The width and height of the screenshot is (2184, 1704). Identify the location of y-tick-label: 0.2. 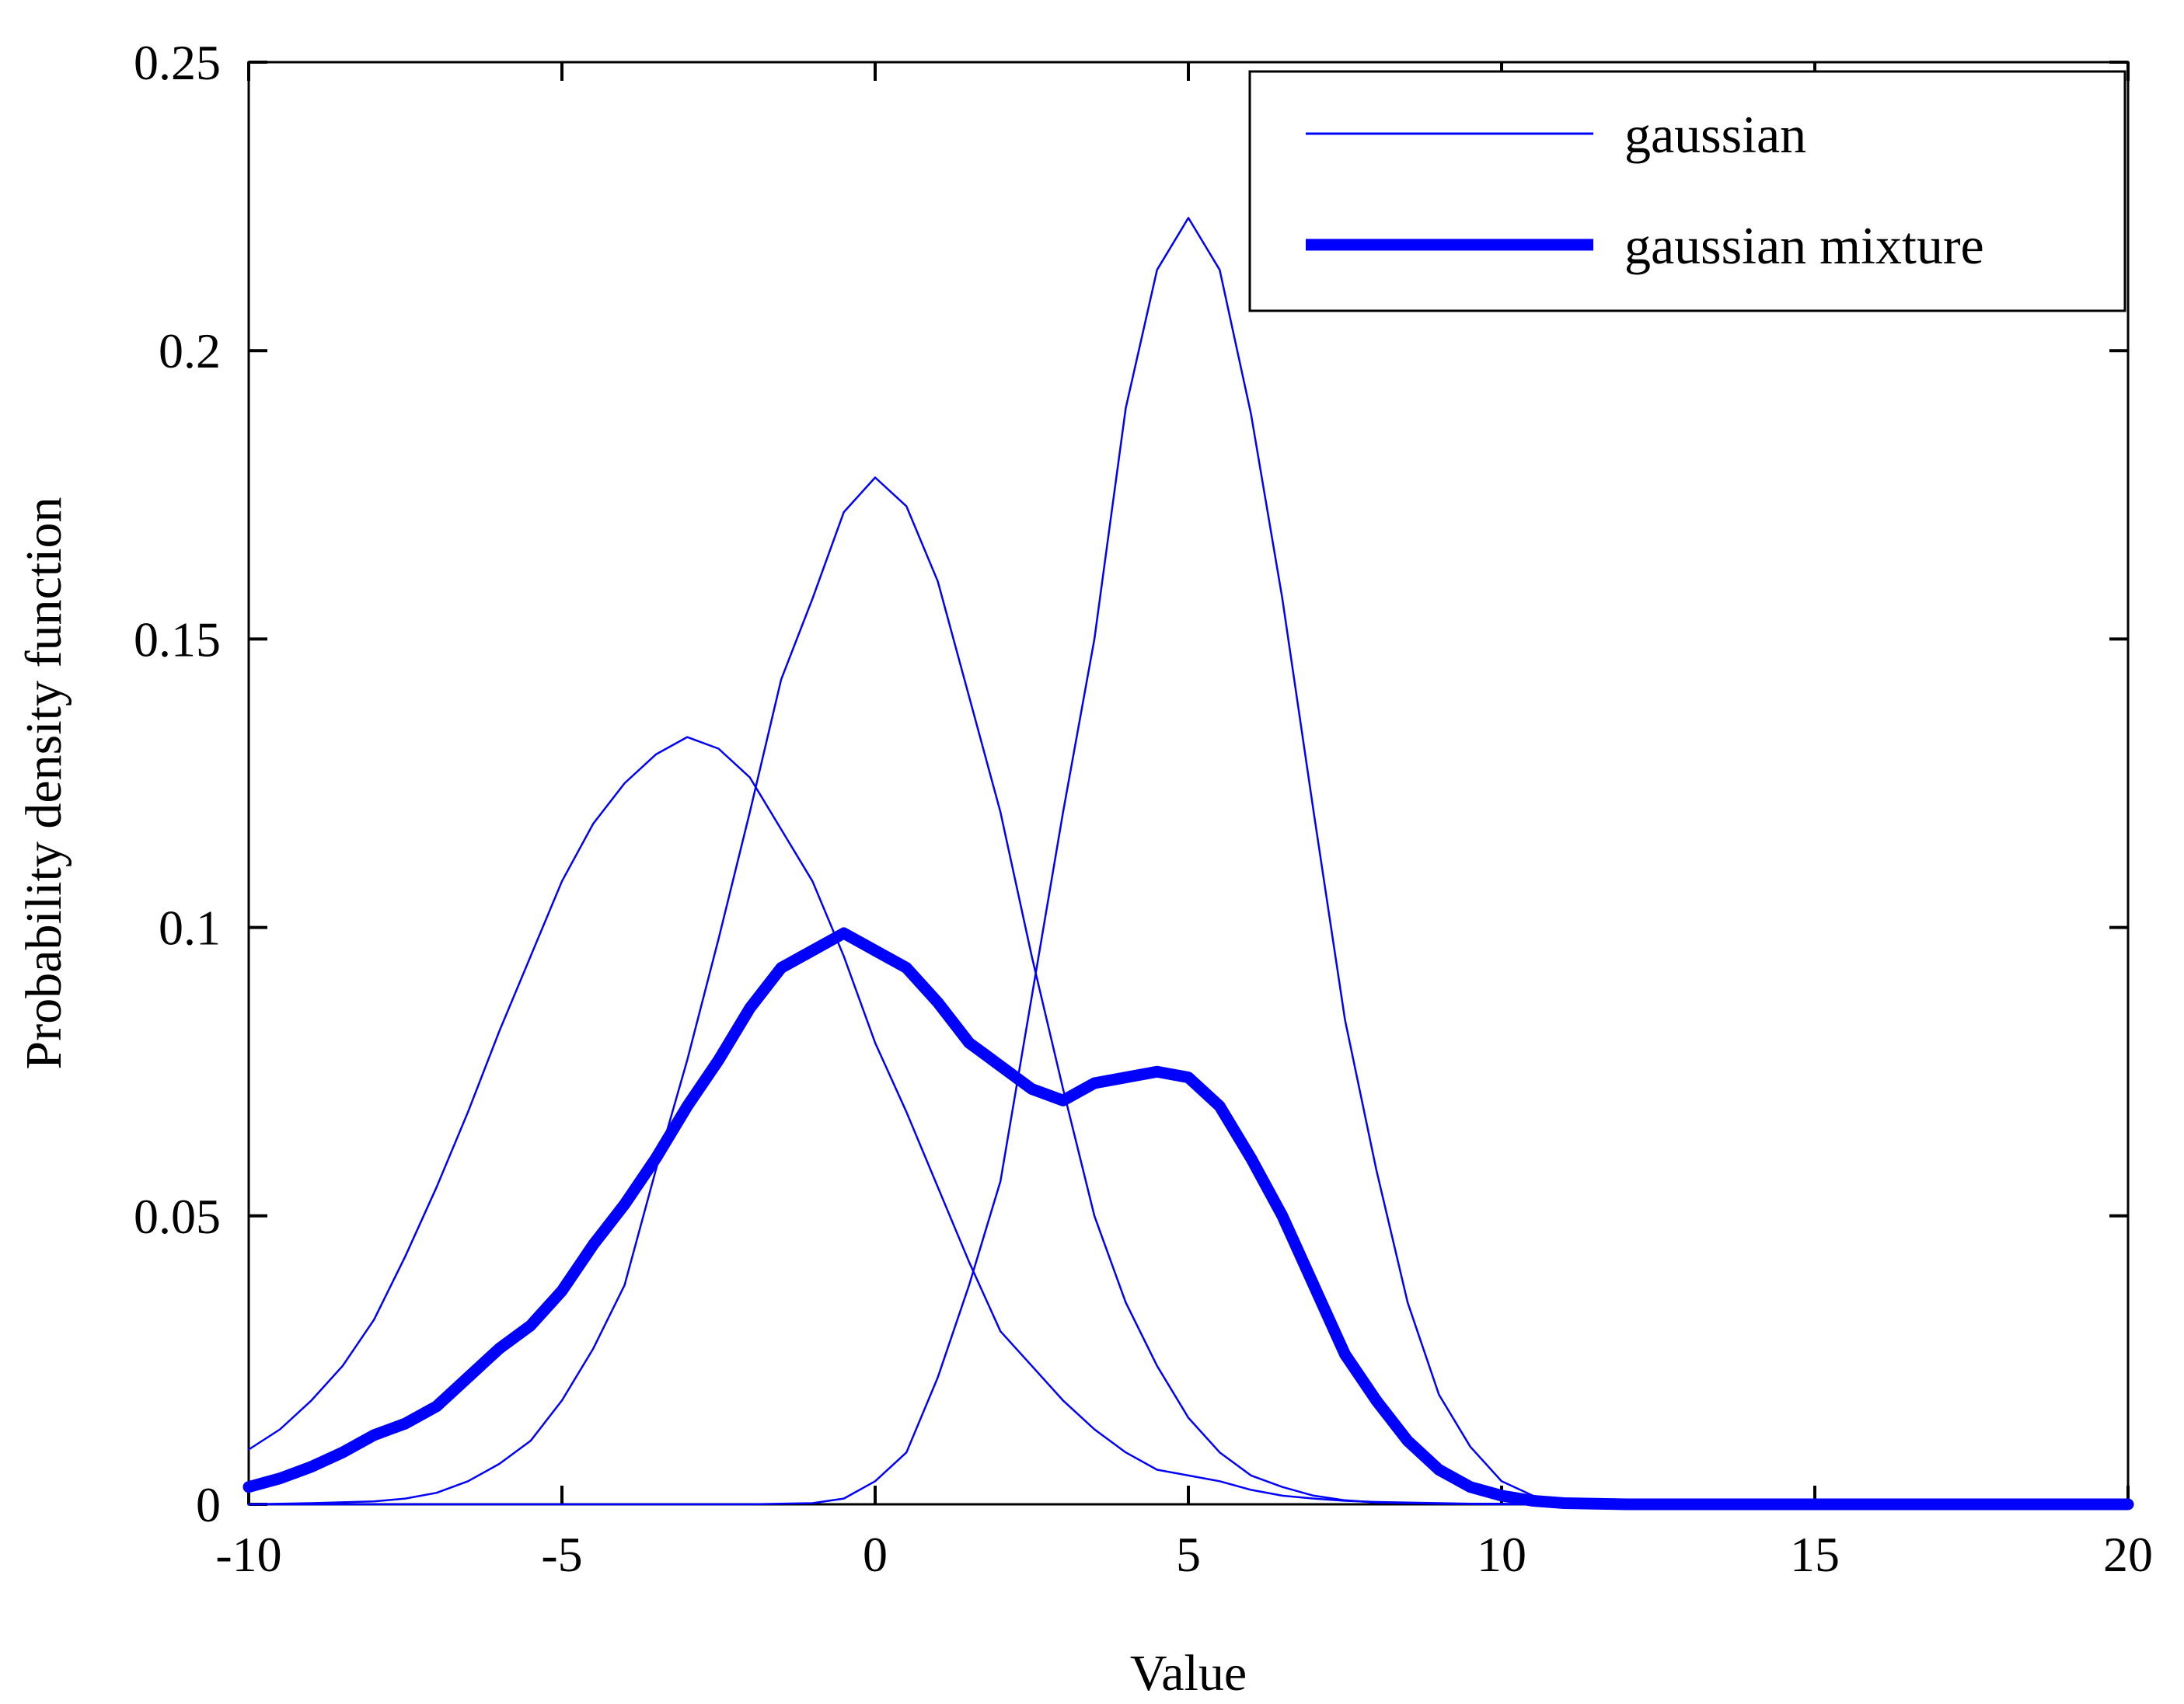
(190, 350).